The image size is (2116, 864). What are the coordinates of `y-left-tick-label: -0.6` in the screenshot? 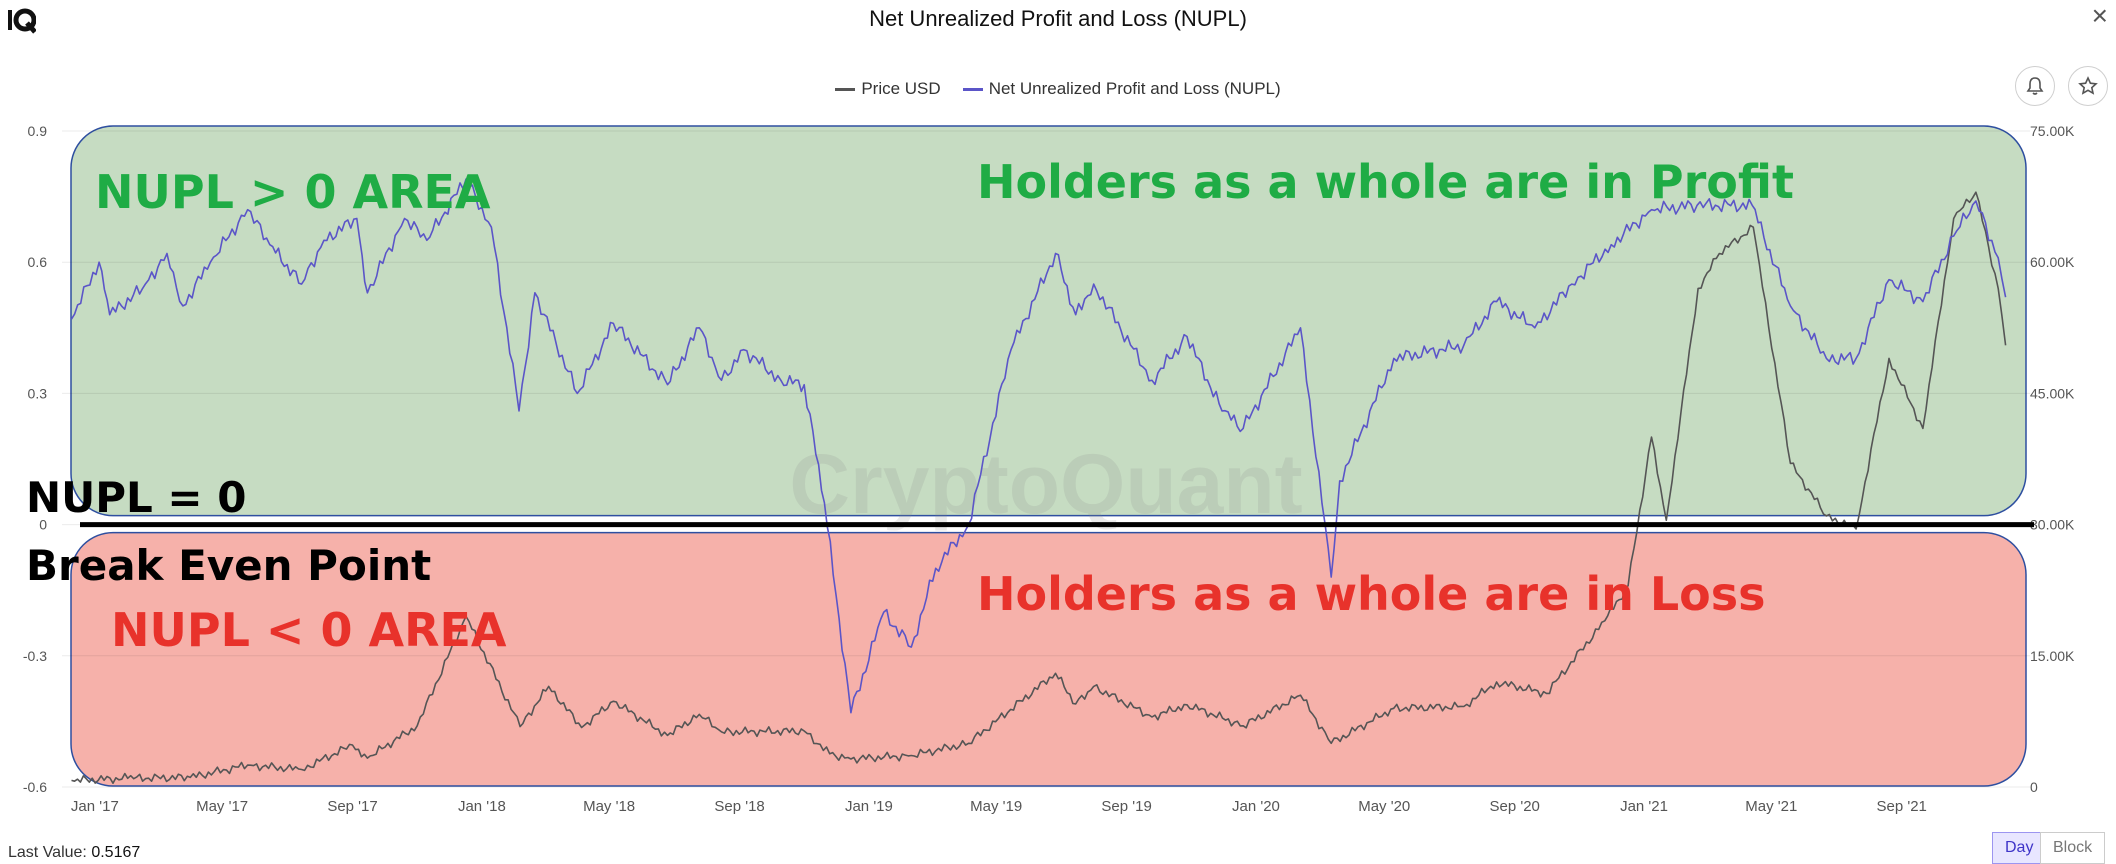 It's located at (35, 787).